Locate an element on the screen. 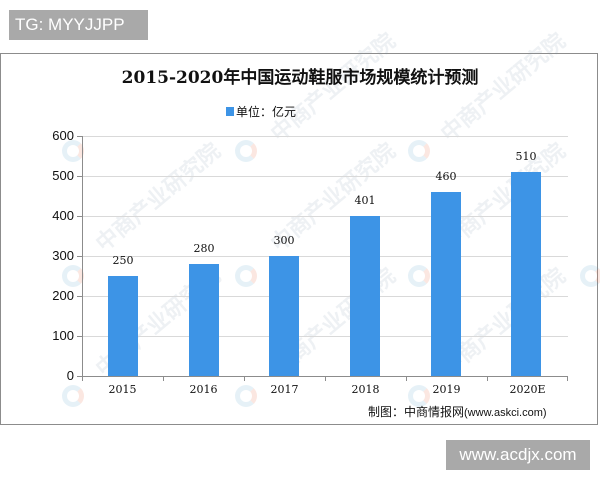 The height and width of the screenshot is (480, 600). bar-2018 is located at coordinates (365, 296).